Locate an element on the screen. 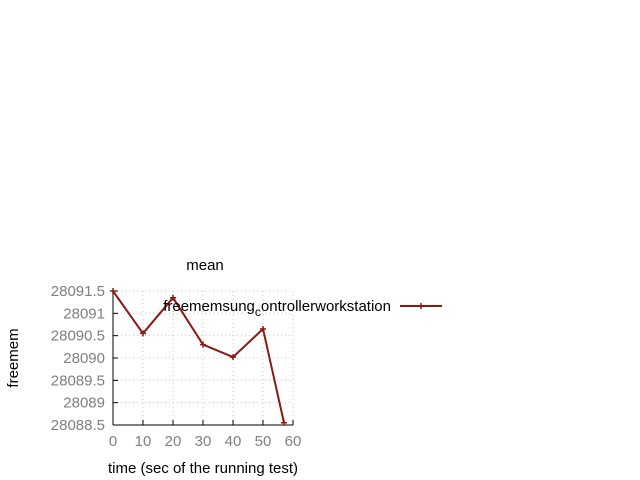 This screenshot has height=480, width=640. legend-part-4: ontroller is located at coordinates (288, 306).